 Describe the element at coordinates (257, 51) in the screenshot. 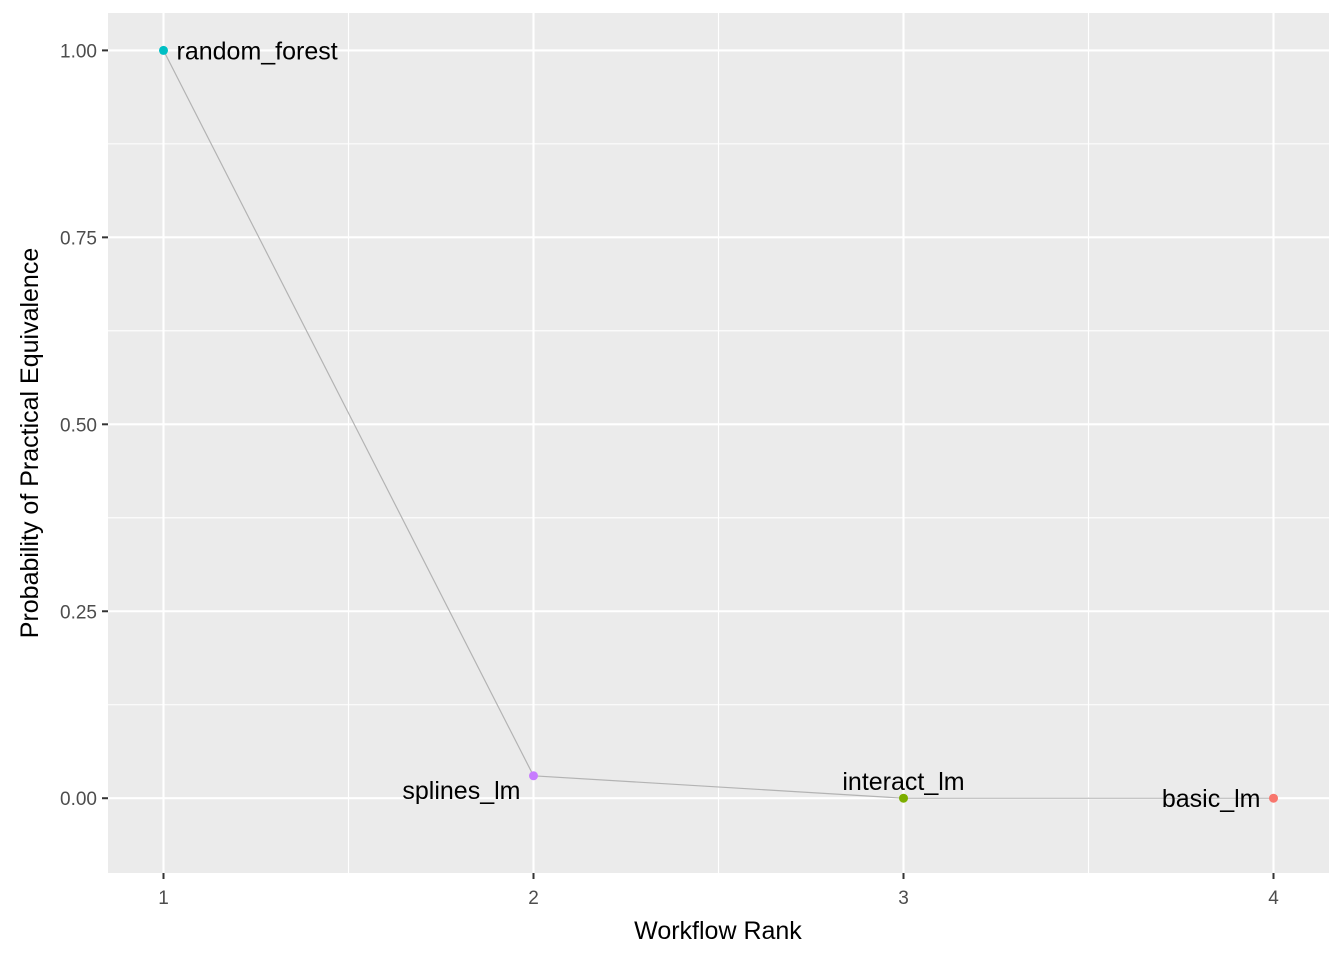

I see `point-label: random_forest` at that location.